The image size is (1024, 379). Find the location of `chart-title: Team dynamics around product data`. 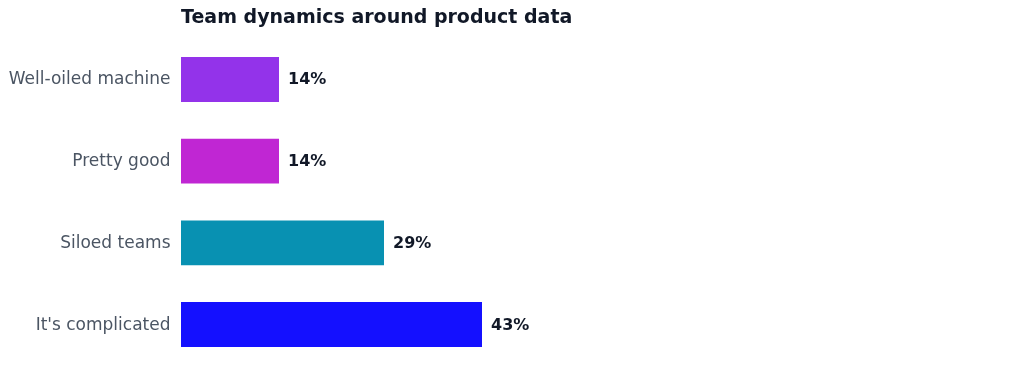

chart-title: Team dynamics around product data is located at coordinates (377, 16).